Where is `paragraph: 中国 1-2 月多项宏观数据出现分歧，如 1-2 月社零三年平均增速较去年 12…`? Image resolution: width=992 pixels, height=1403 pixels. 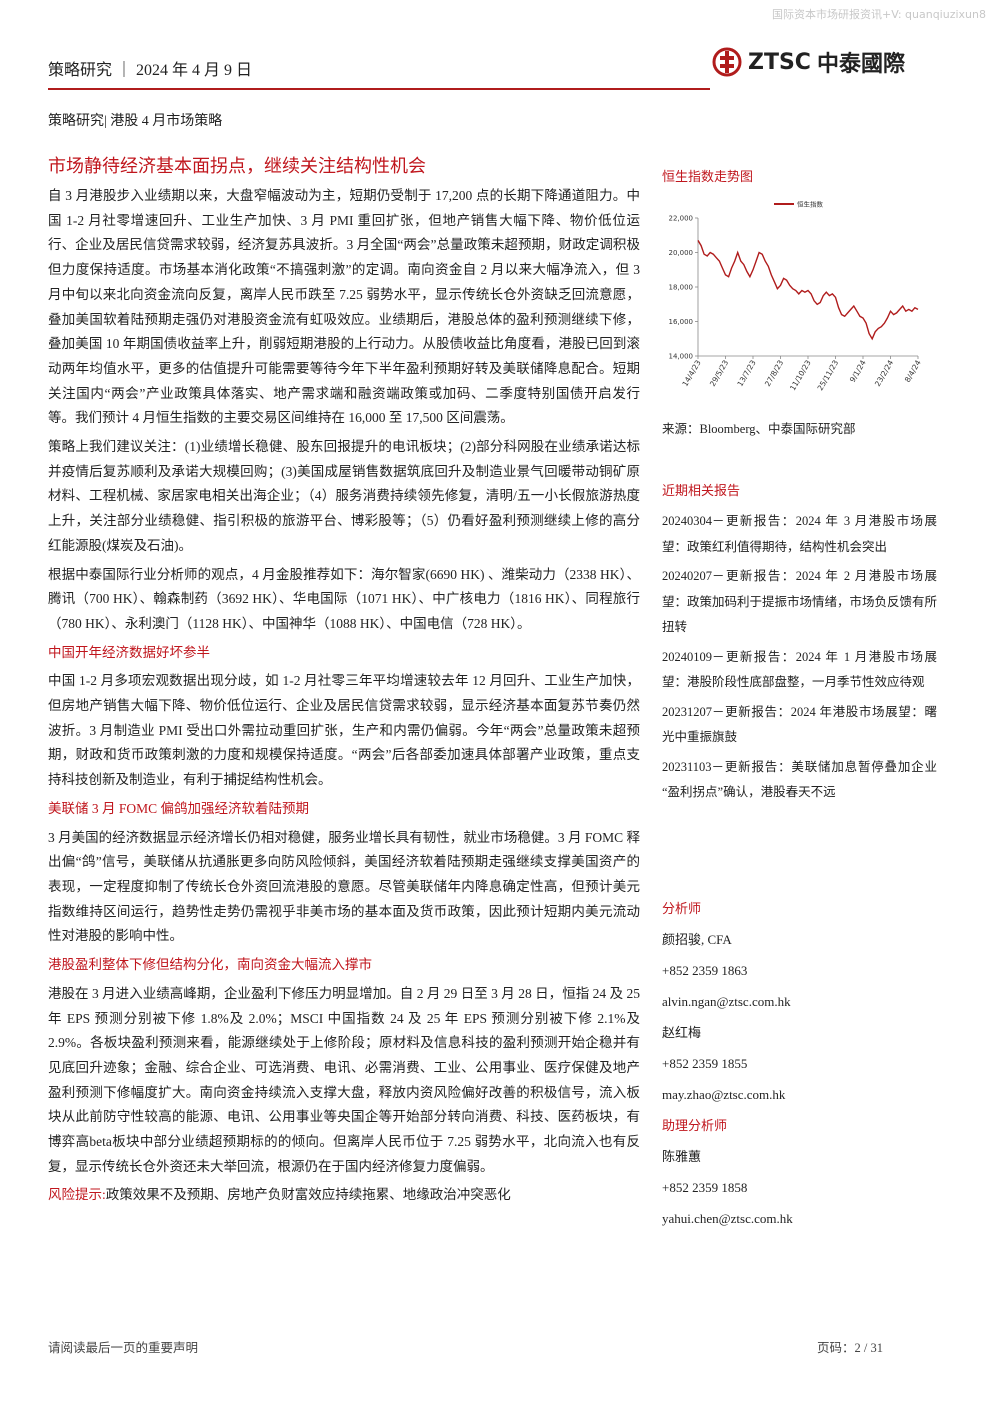 paragraph: 中国 1-2 月多项宏观数据出现分歧，如 1-2 月社零三年平均增速较去年 12… is located at coordinates (344, 730).